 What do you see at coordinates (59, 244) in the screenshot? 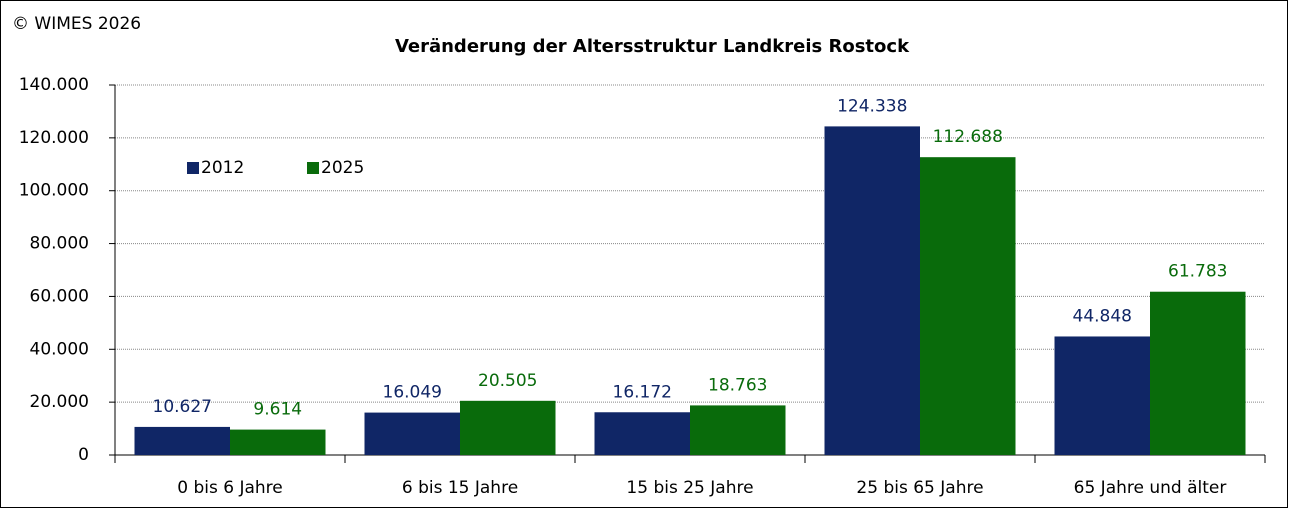
I see `y-tick-label: 80.000` at bounding box center [59, 244].